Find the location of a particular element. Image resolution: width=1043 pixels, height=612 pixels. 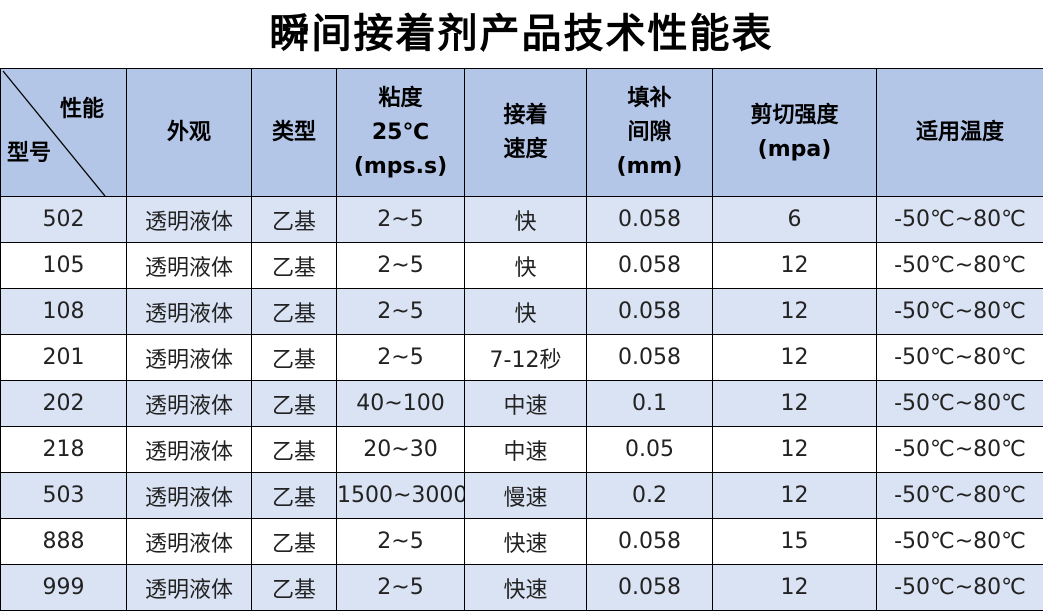

corner-header: 性能 型号 is located at coordinates (63, 132).